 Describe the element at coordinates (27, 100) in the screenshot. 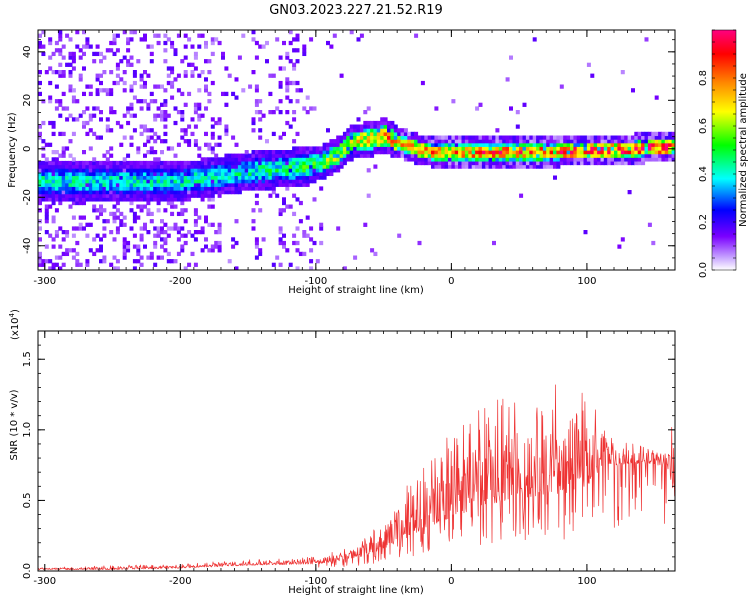

I see `y-tick-label: 20` at that location.